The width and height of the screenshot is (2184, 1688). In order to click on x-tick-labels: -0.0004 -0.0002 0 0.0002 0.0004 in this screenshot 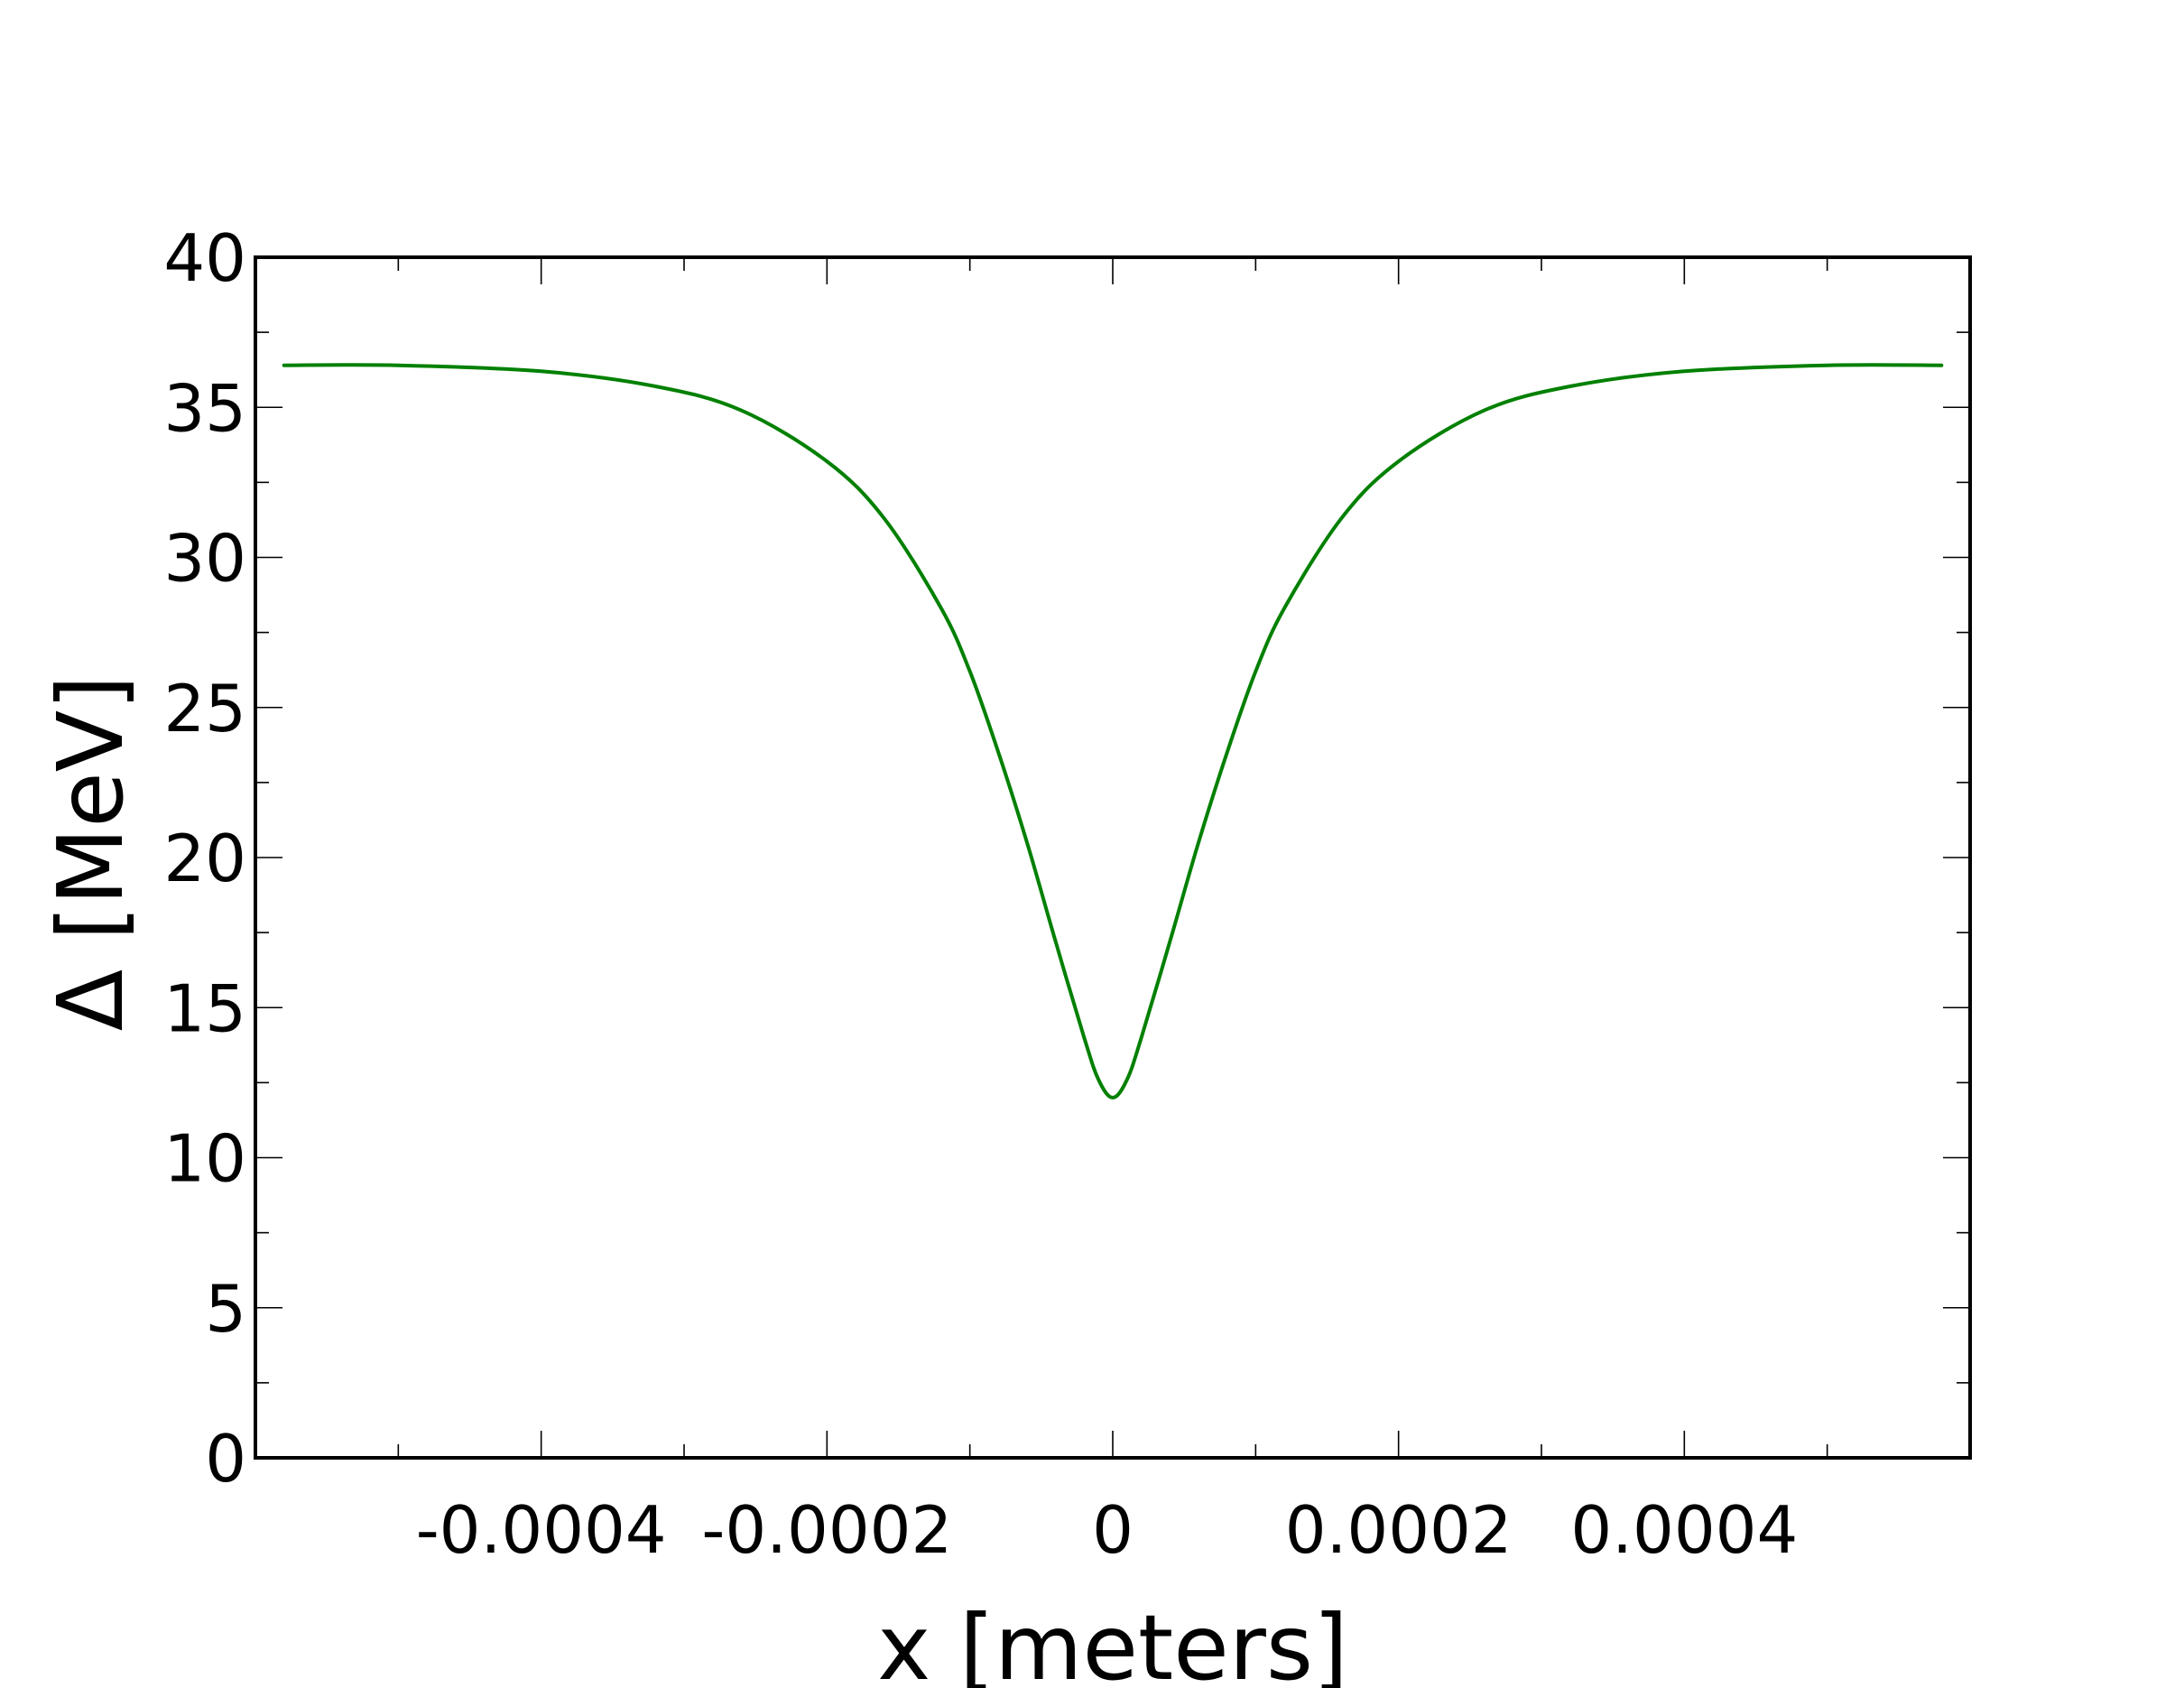, I will do `click(1107, 1530)`.